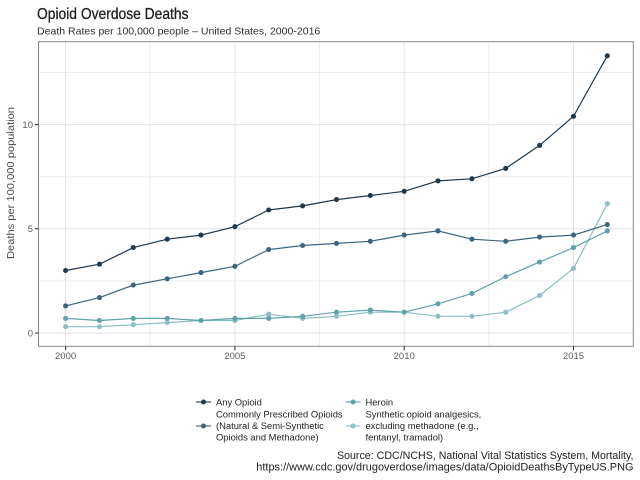 This screenshot has height=480, width=640. What do you see at coordinates (30, 229) in the screenshot?
I see `svg-text: 5` at bounding box center [30, 229].